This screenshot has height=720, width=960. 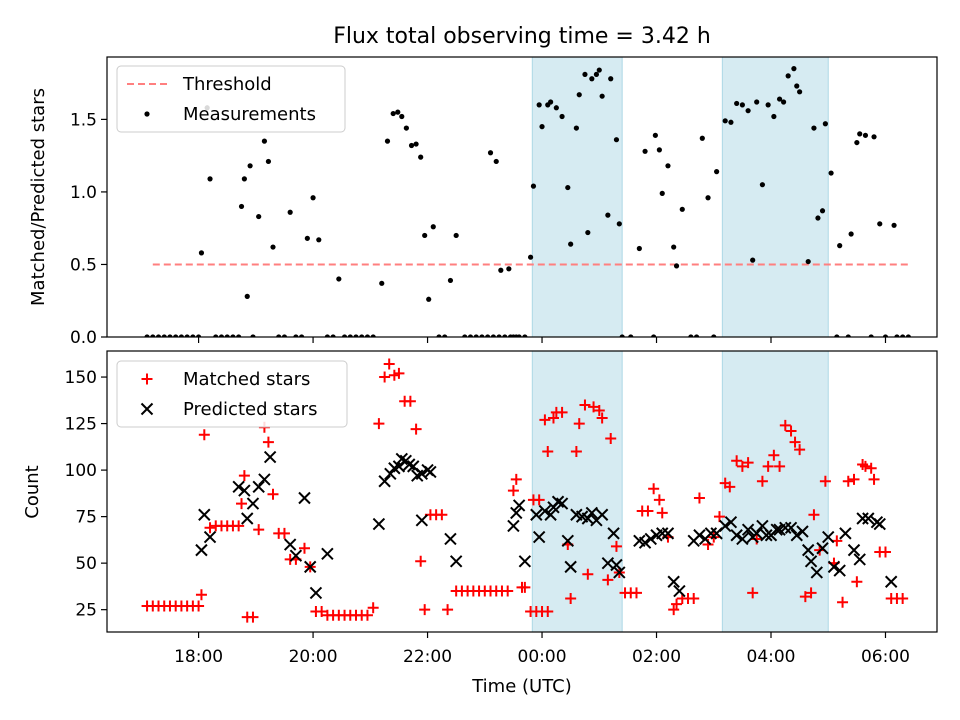 I want to click on x-axis-label: Time (UTC), so click(x=521, y=686).